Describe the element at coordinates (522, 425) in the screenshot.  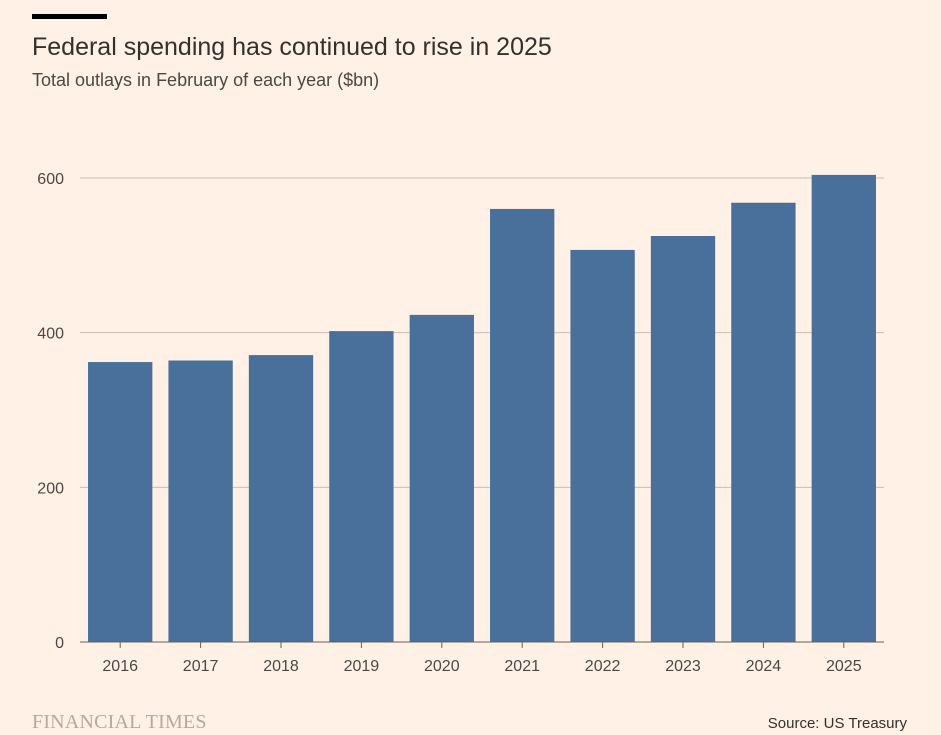
I see `bar-2021` at that location.